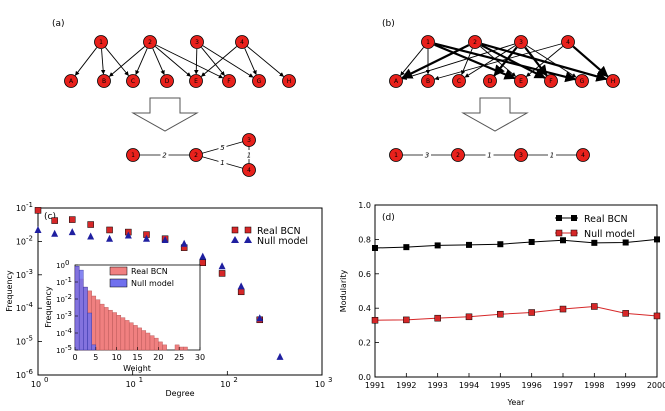 Image resolution: width=665 pixels, height=411 pixels. Describe the element at coordinates (259, 81) in the screenshot. I see `node-G-label: G` at that location.